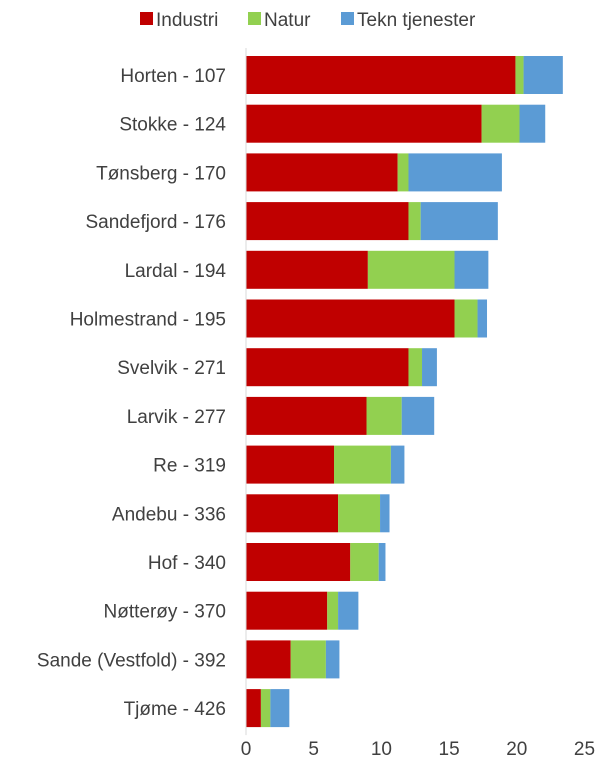 The image size is (597, 766). Describe the element at coordinates (584, 749) in the screenshot. I see `x-tick-label-5: 25` at that location.